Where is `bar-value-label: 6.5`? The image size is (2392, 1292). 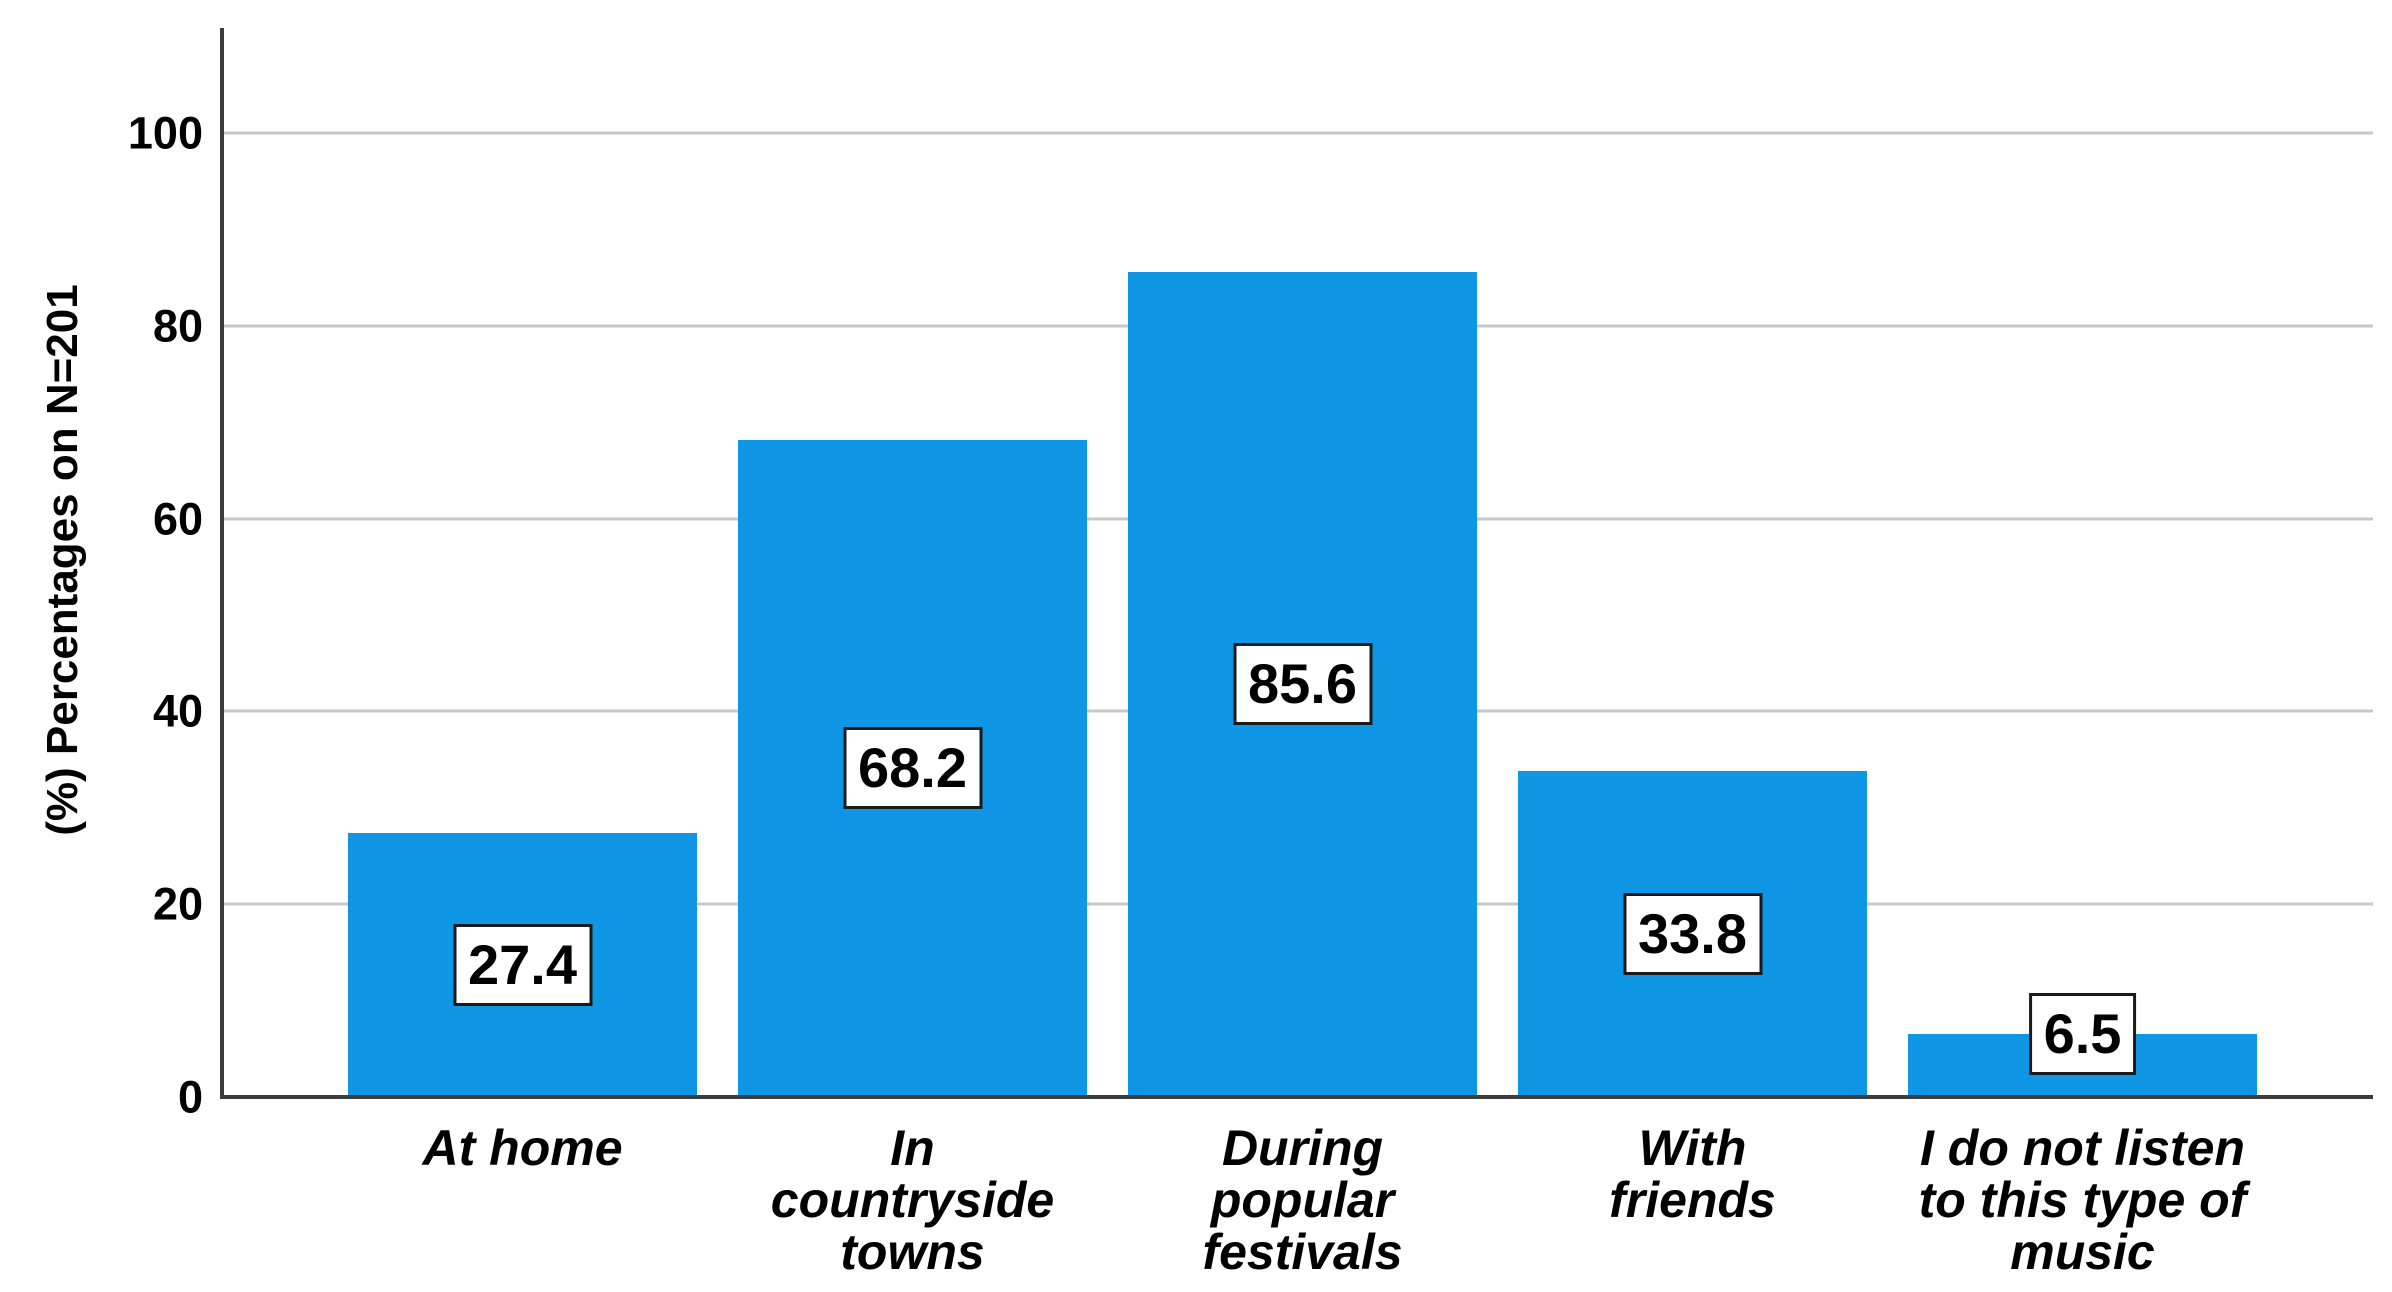 bar-value-label: 6.5 is located at coordinates (2082, 1034).